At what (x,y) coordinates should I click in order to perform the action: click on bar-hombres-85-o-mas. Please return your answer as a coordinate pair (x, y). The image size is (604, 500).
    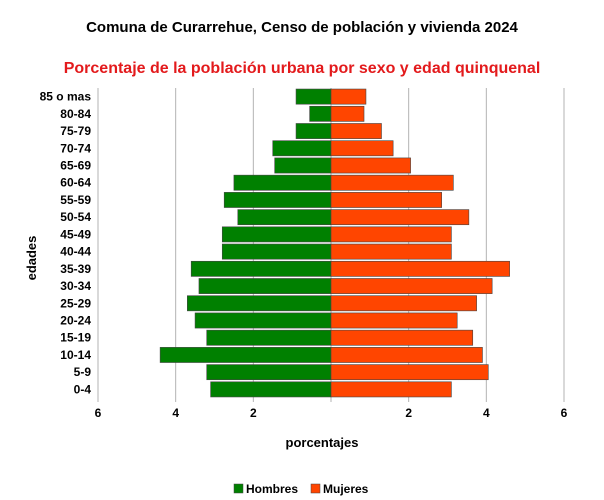
    Looking at the image, I should click on (313, 96).